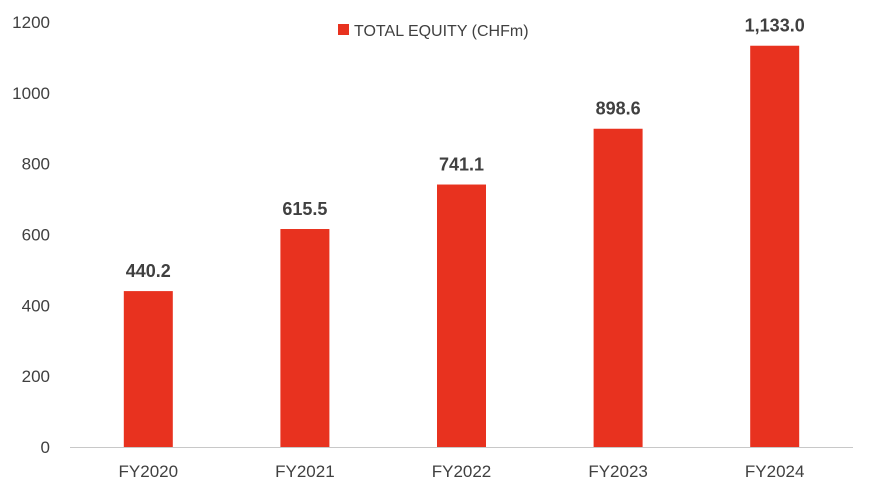  I want to click on x-tick-label: FY2023, so click(618, 471).